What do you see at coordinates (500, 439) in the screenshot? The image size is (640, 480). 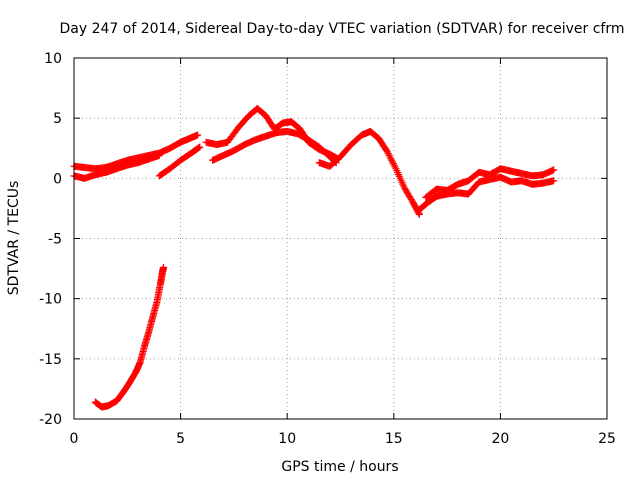 I see `x-tick-label: 20` at bounding box center [500, 439].